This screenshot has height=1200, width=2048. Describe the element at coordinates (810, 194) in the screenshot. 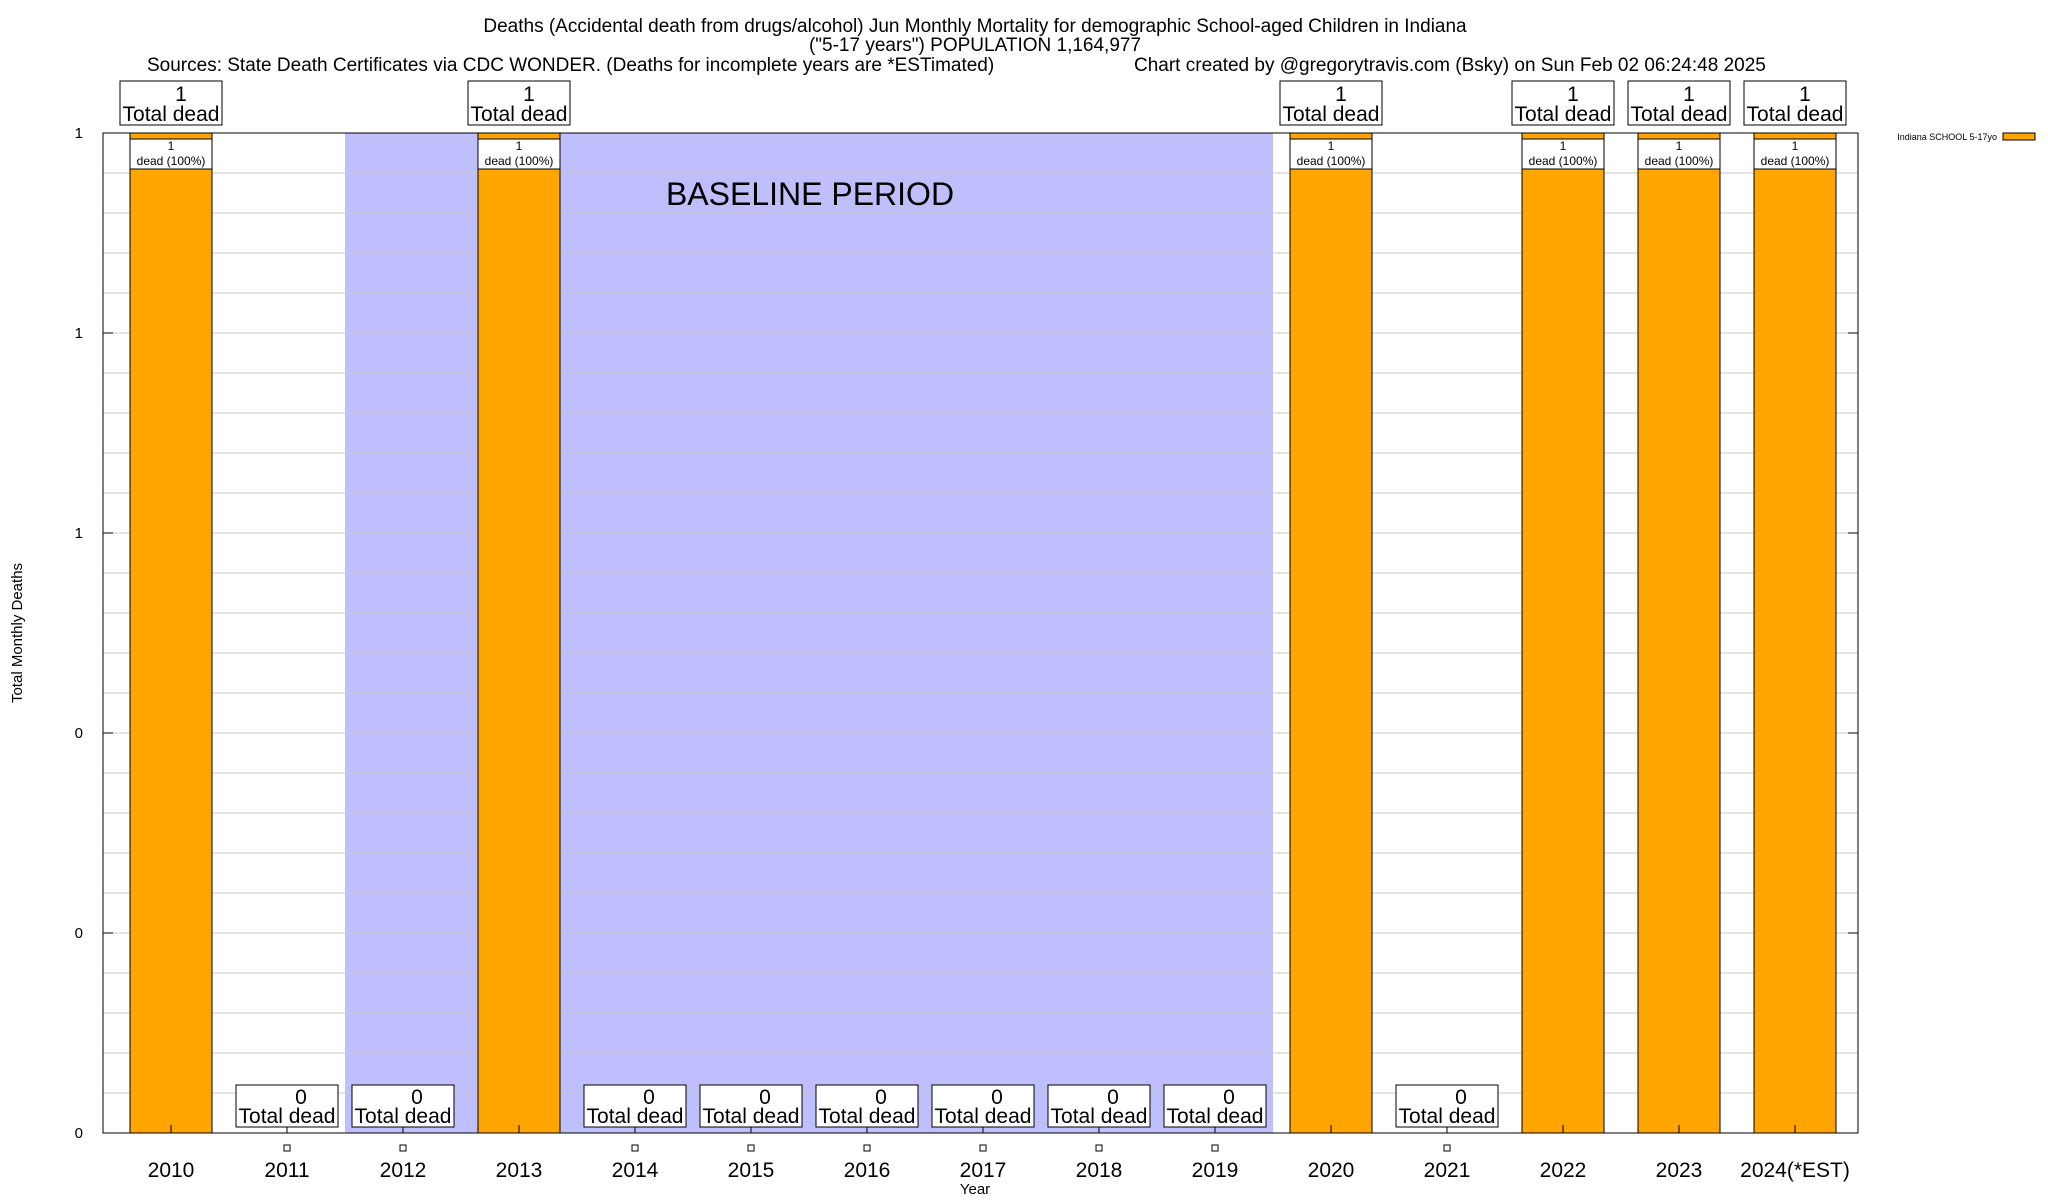

I see `baseline-label: BASELINE PERIOD` at that location.